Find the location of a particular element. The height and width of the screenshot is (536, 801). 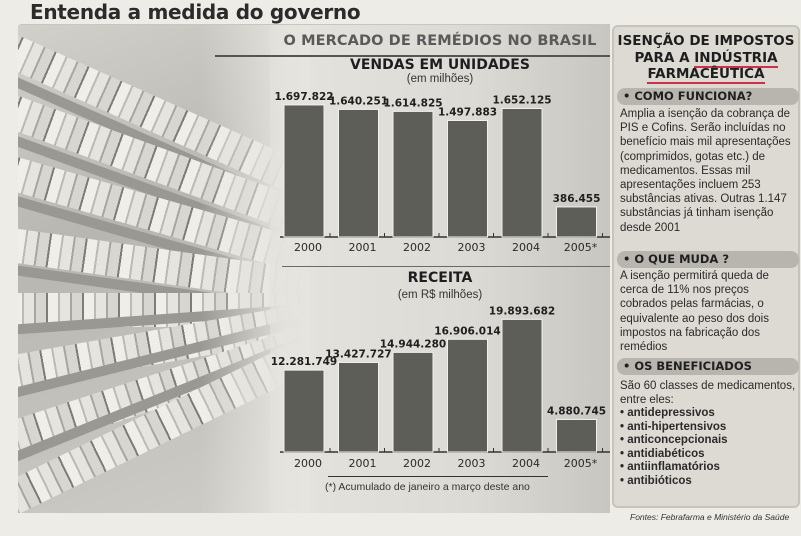

revenue-category-label: 2004 is located at coordinates (526, 463).